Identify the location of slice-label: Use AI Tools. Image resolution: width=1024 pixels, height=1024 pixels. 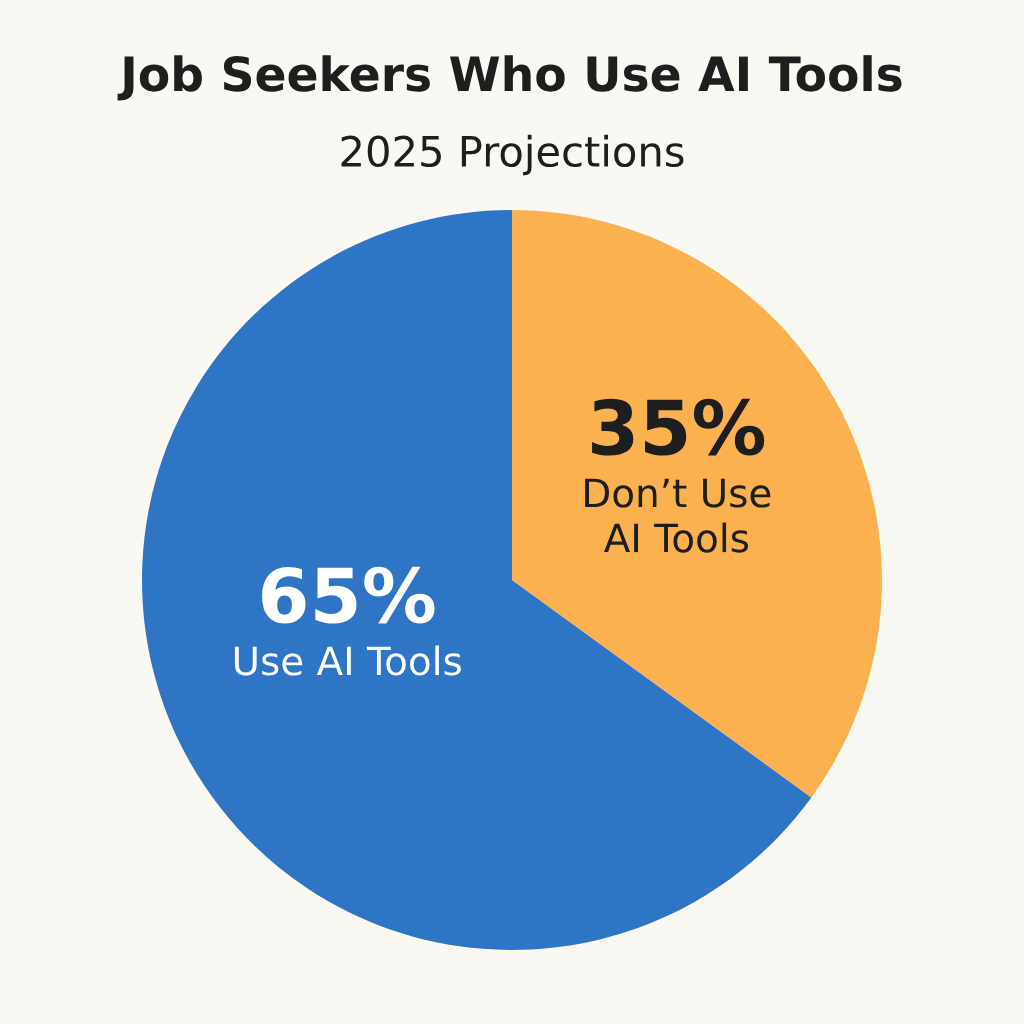
(347, 660).